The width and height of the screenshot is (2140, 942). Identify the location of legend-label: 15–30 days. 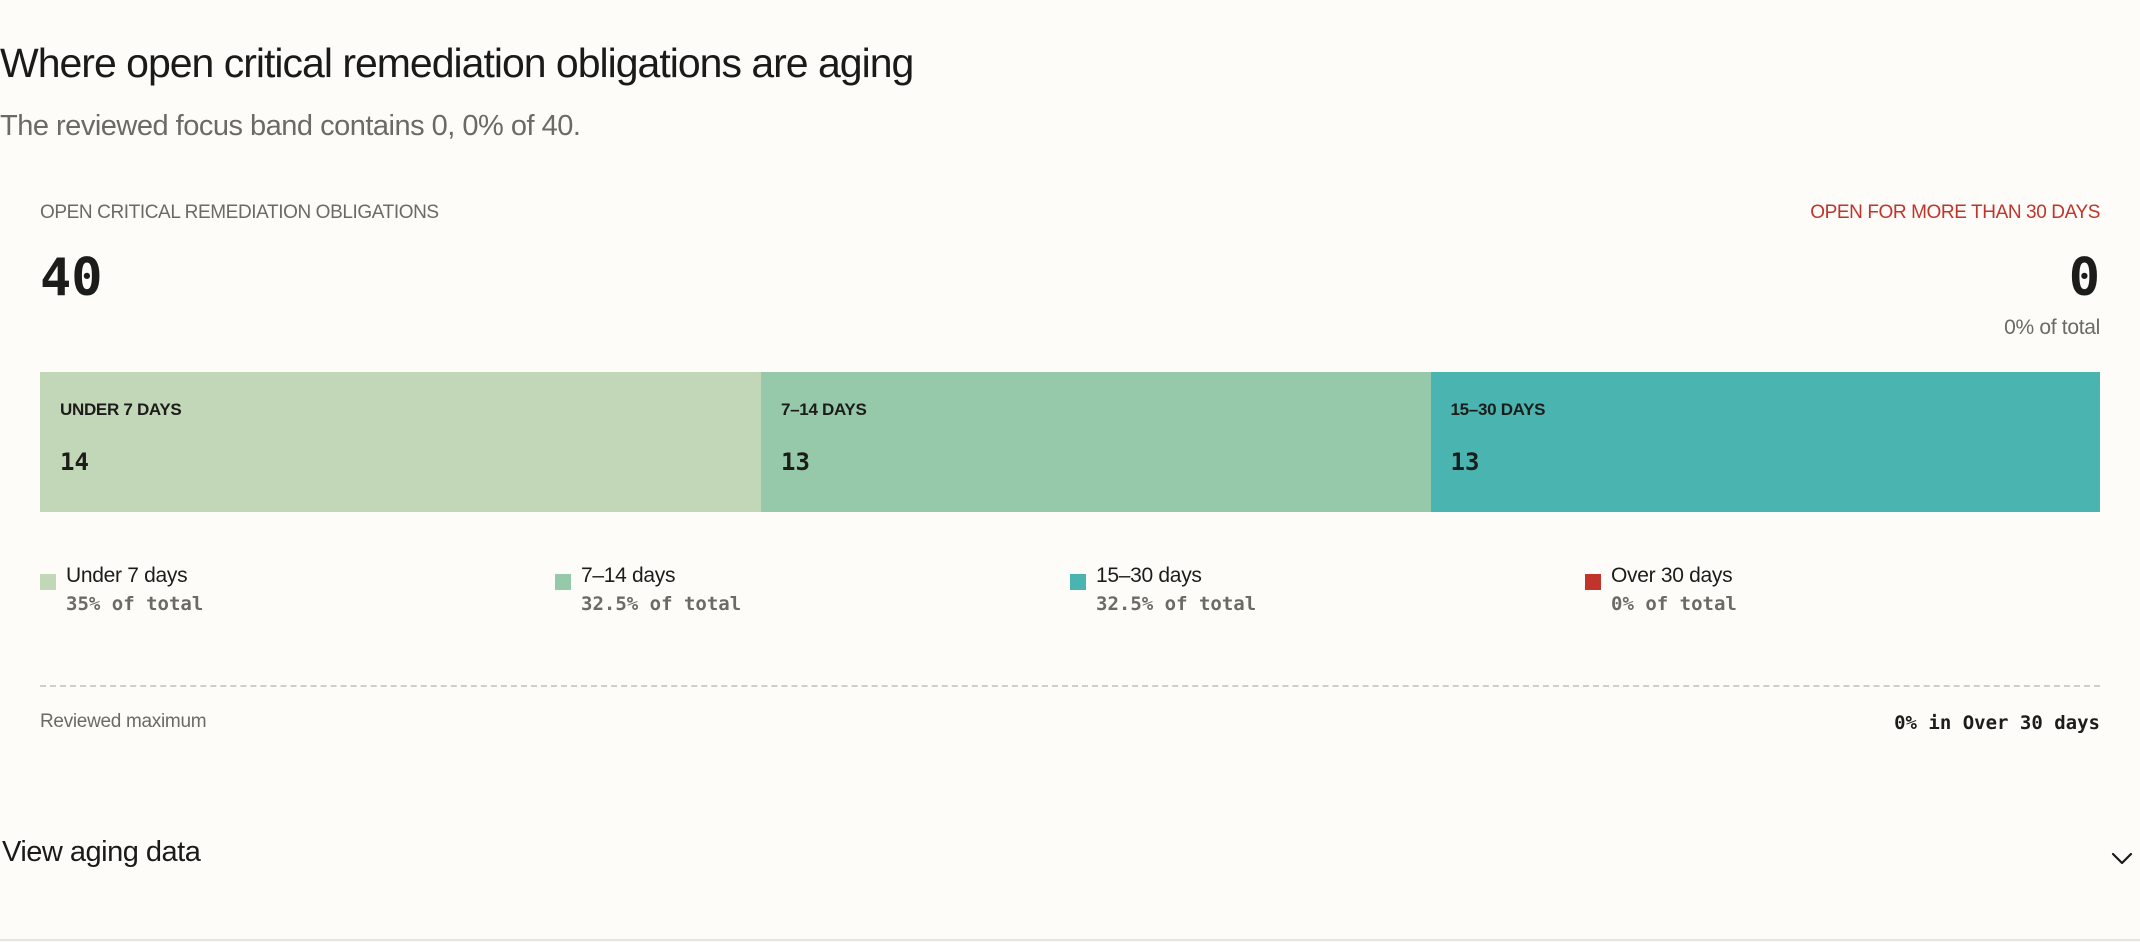
(1149, 575).